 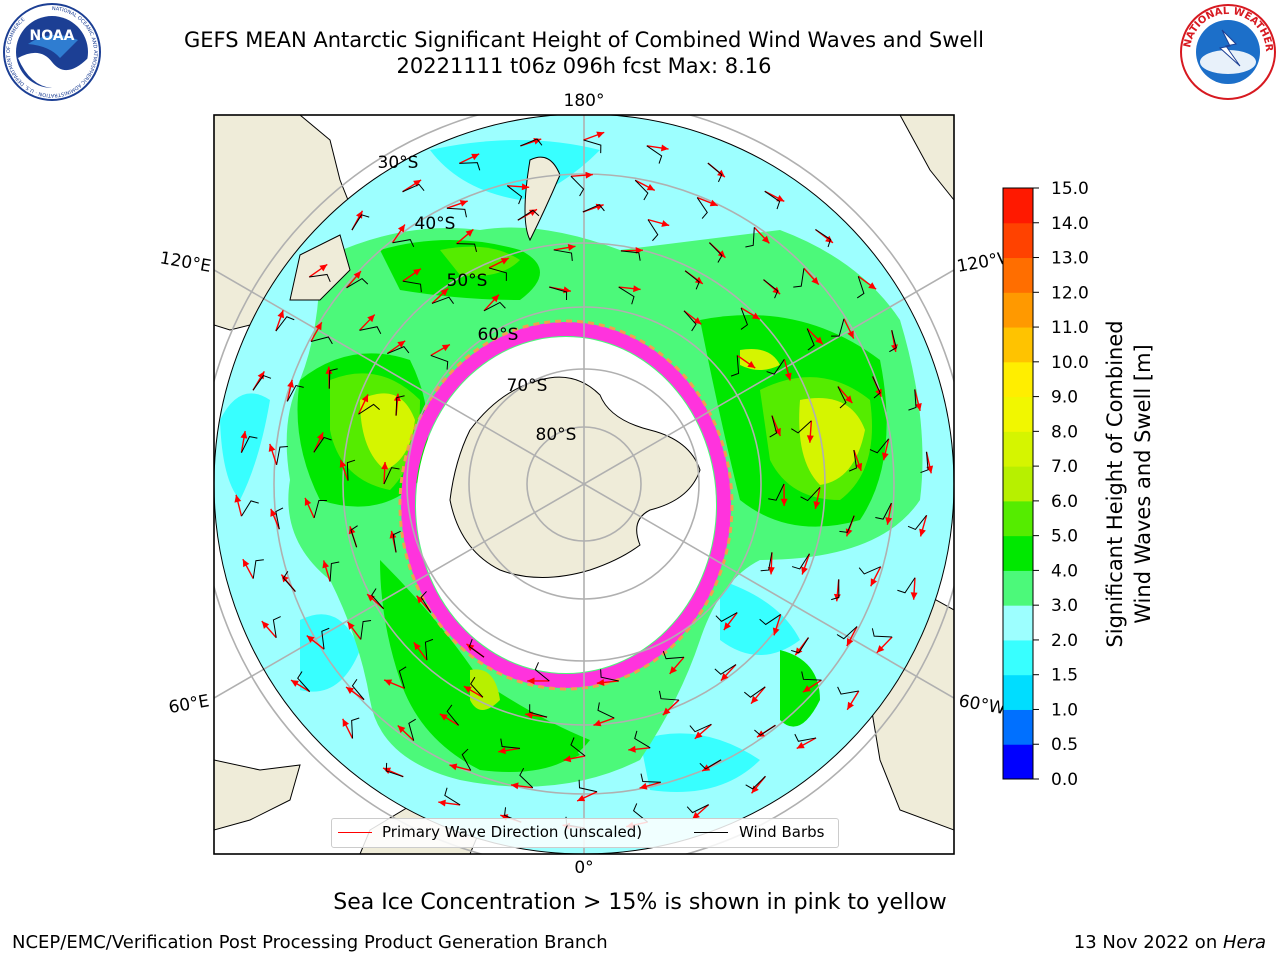 I want to click on parallel-label-80s: 80°S, so click(x=556, y=435).